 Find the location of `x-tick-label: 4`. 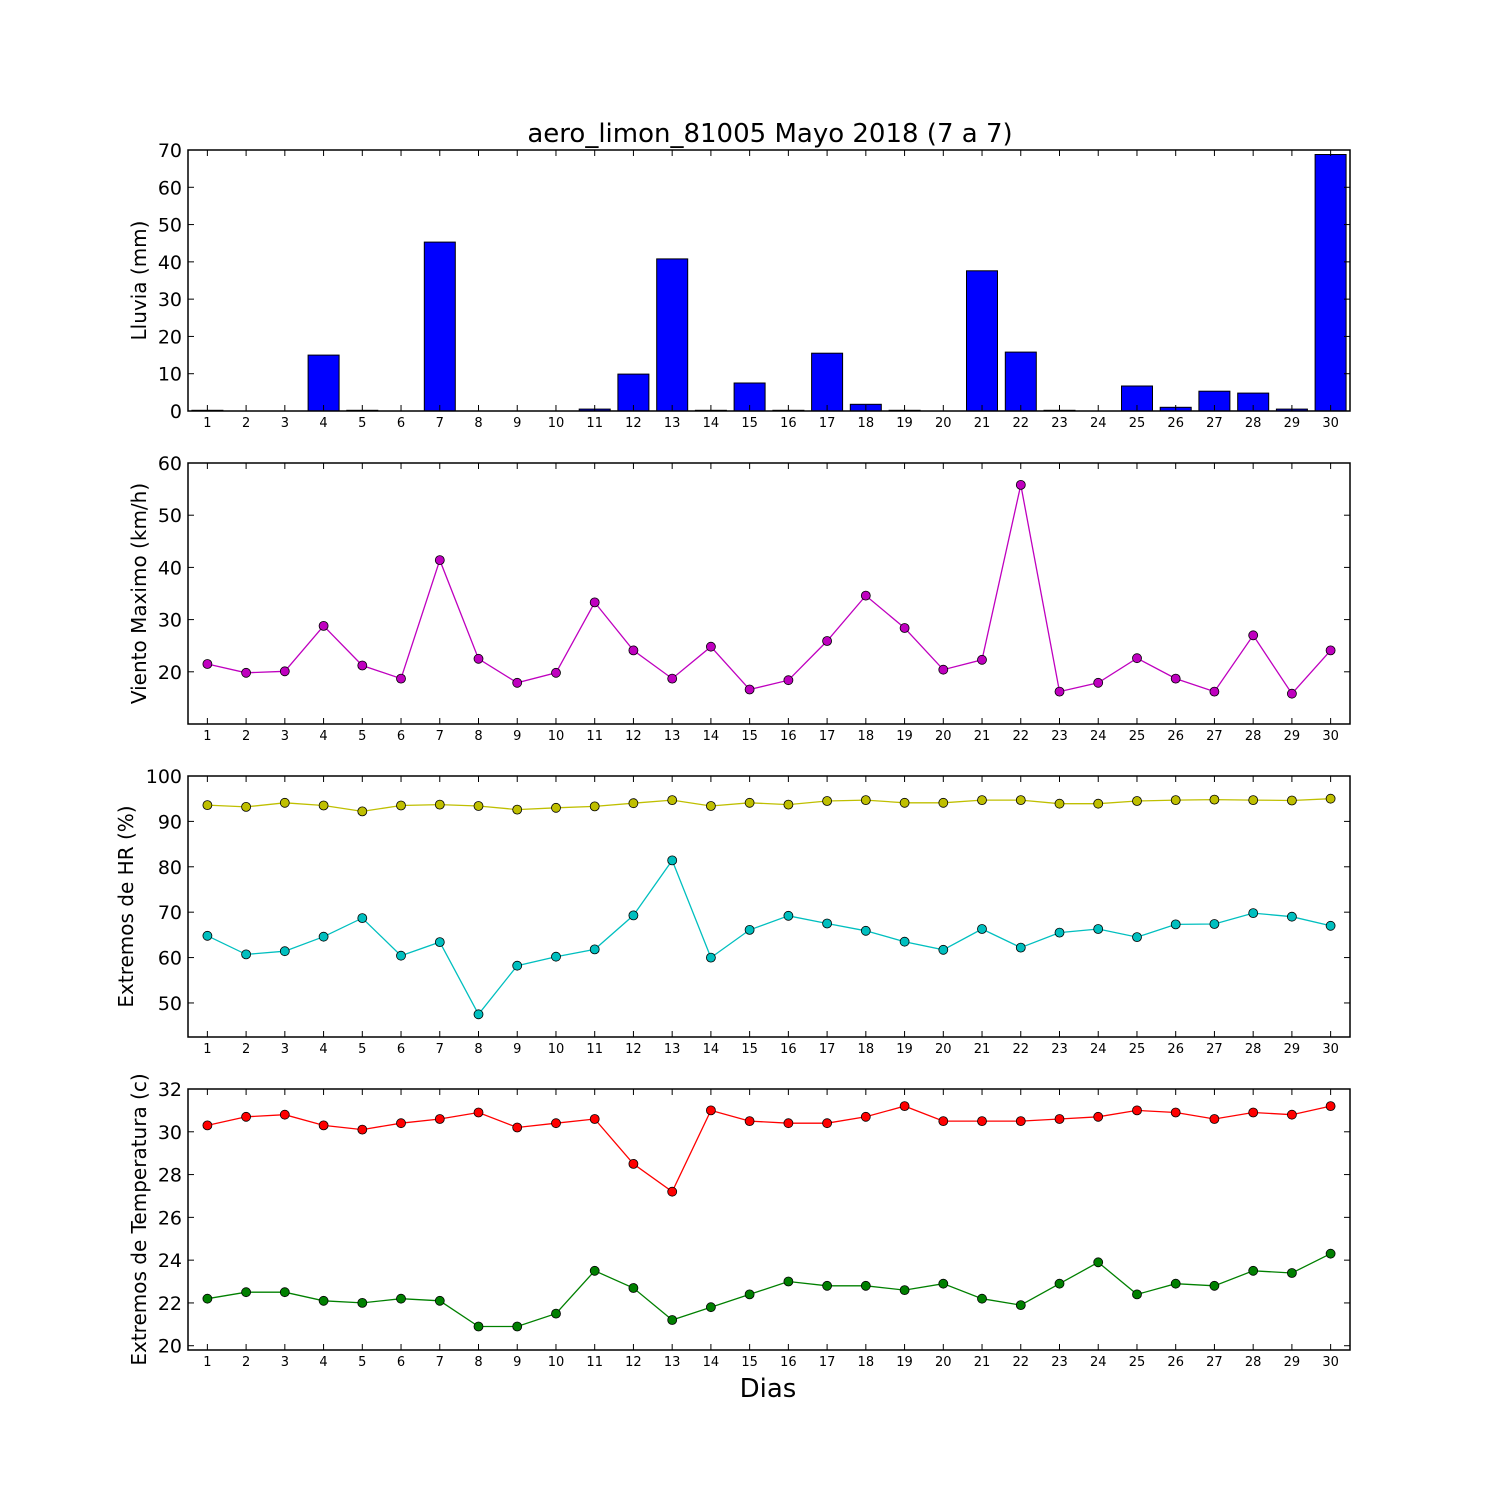

x-tick-label: 4 is located at coordinates (323, 1362).